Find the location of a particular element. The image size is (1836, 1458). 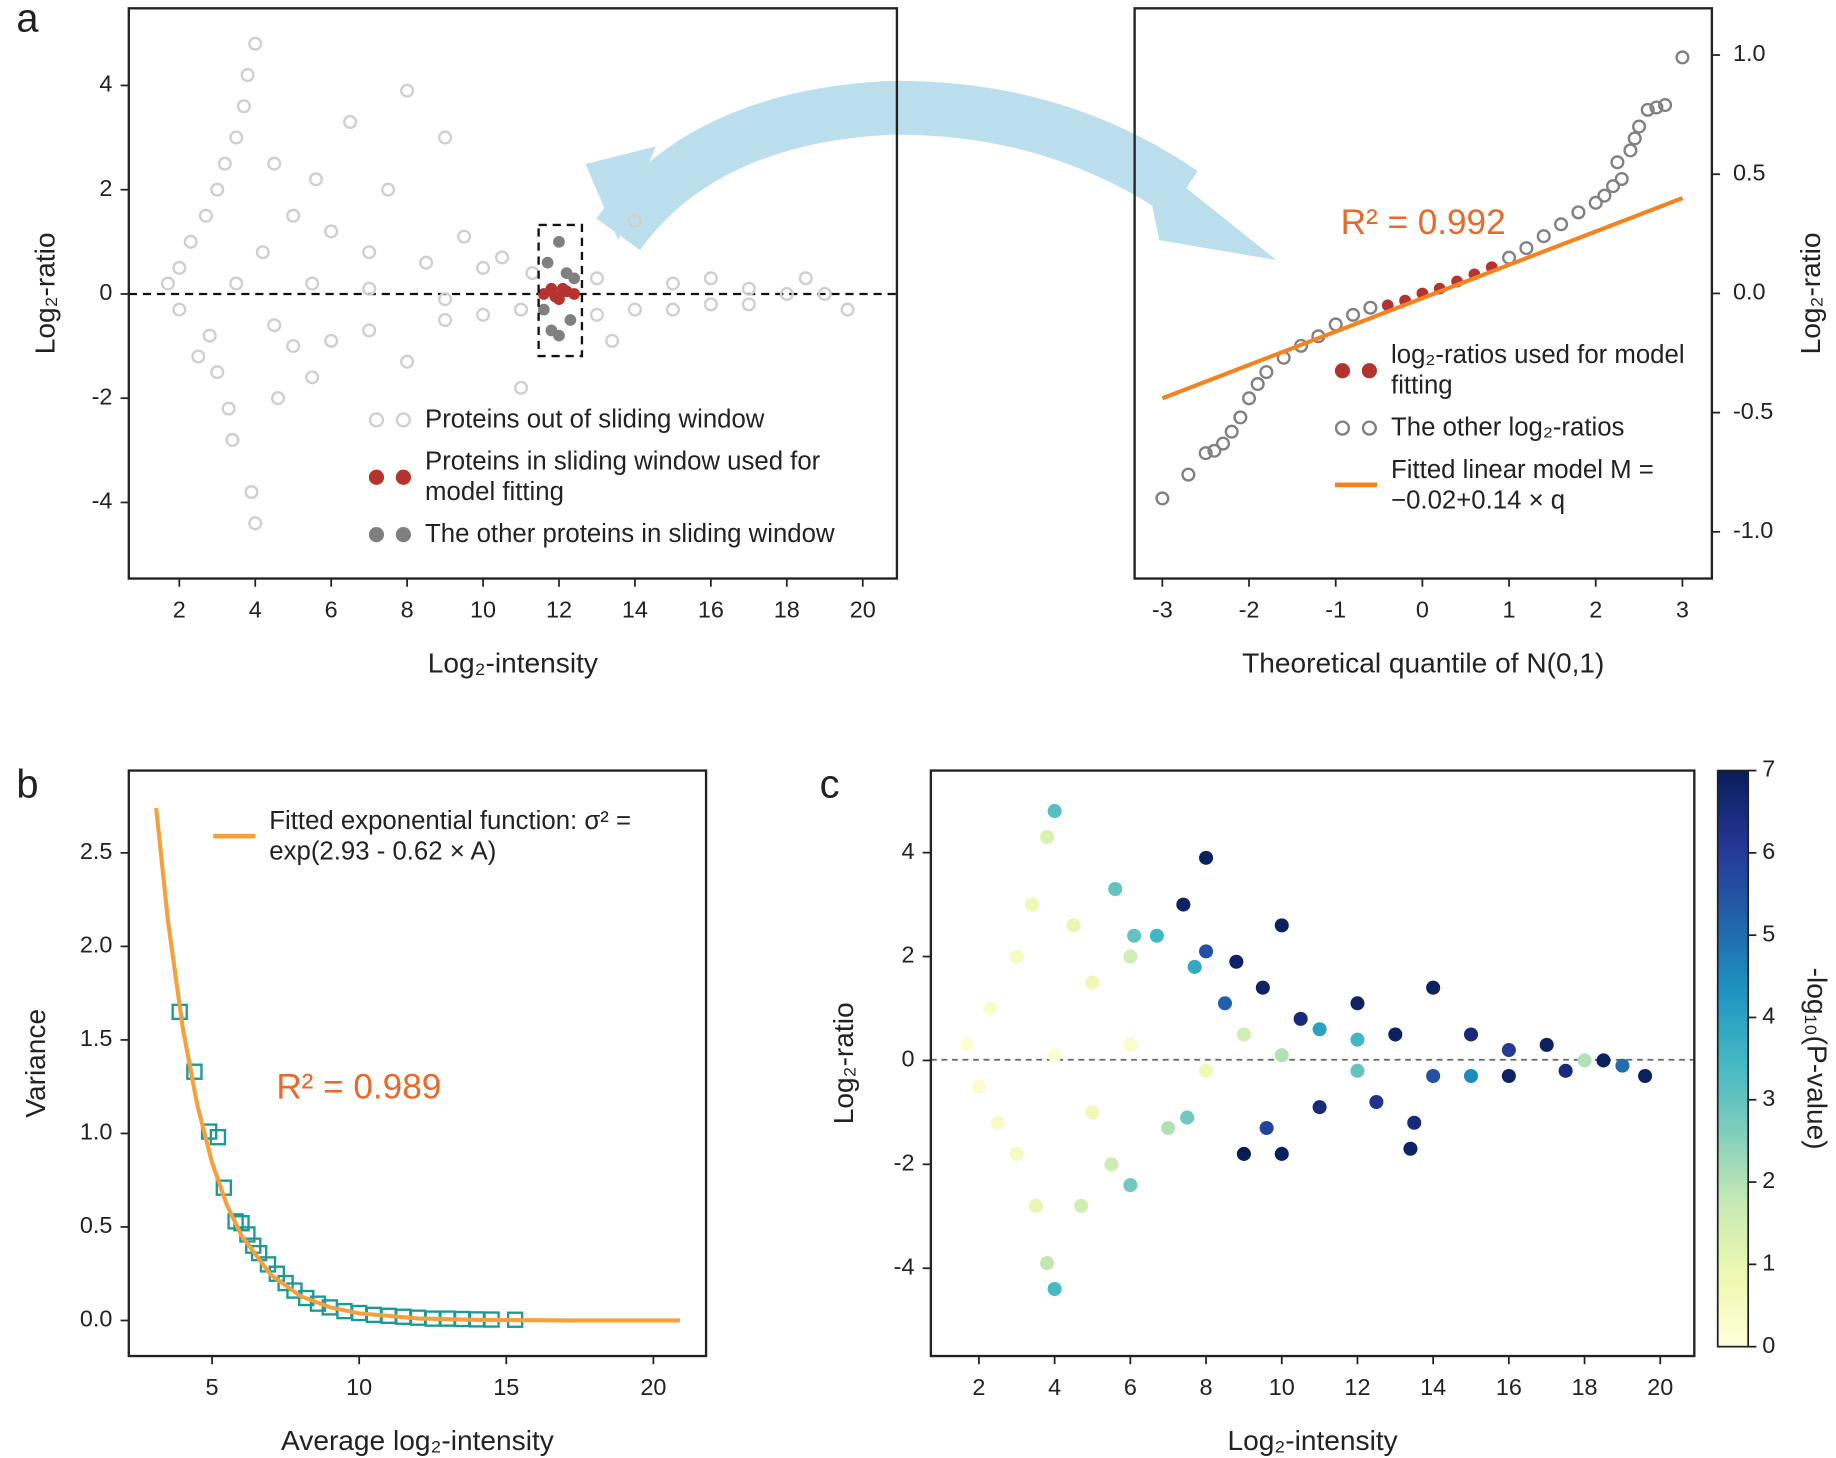

legend-text: Proteins out of sliding window is located at coordinates (595, 419).